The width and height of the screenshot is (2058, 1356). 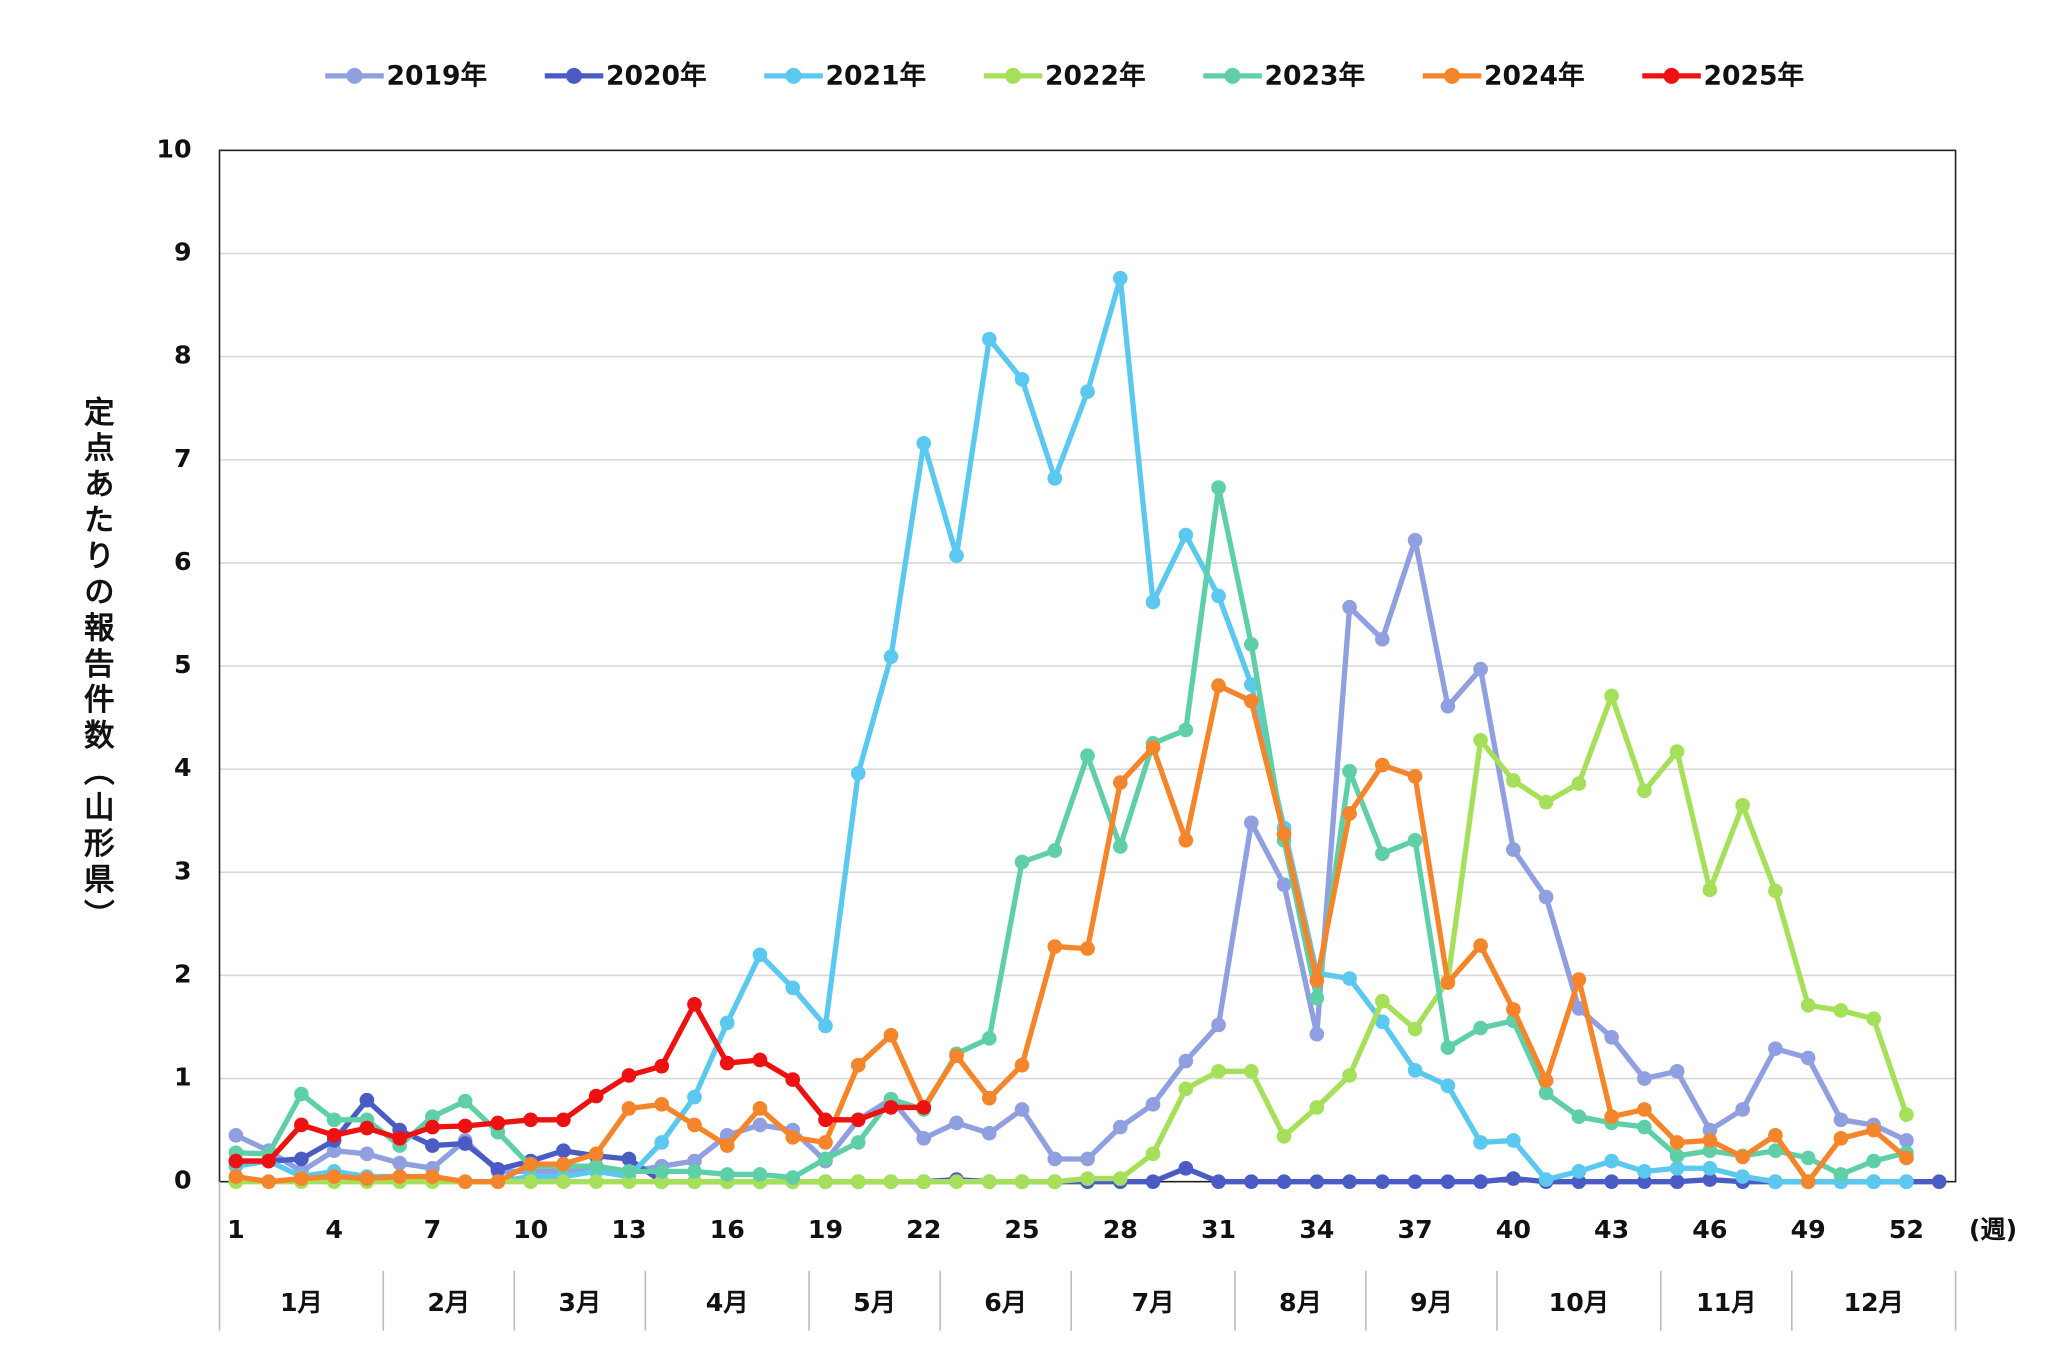 I want to click on x-tick-label: 1, so click(x=236, y=1229).